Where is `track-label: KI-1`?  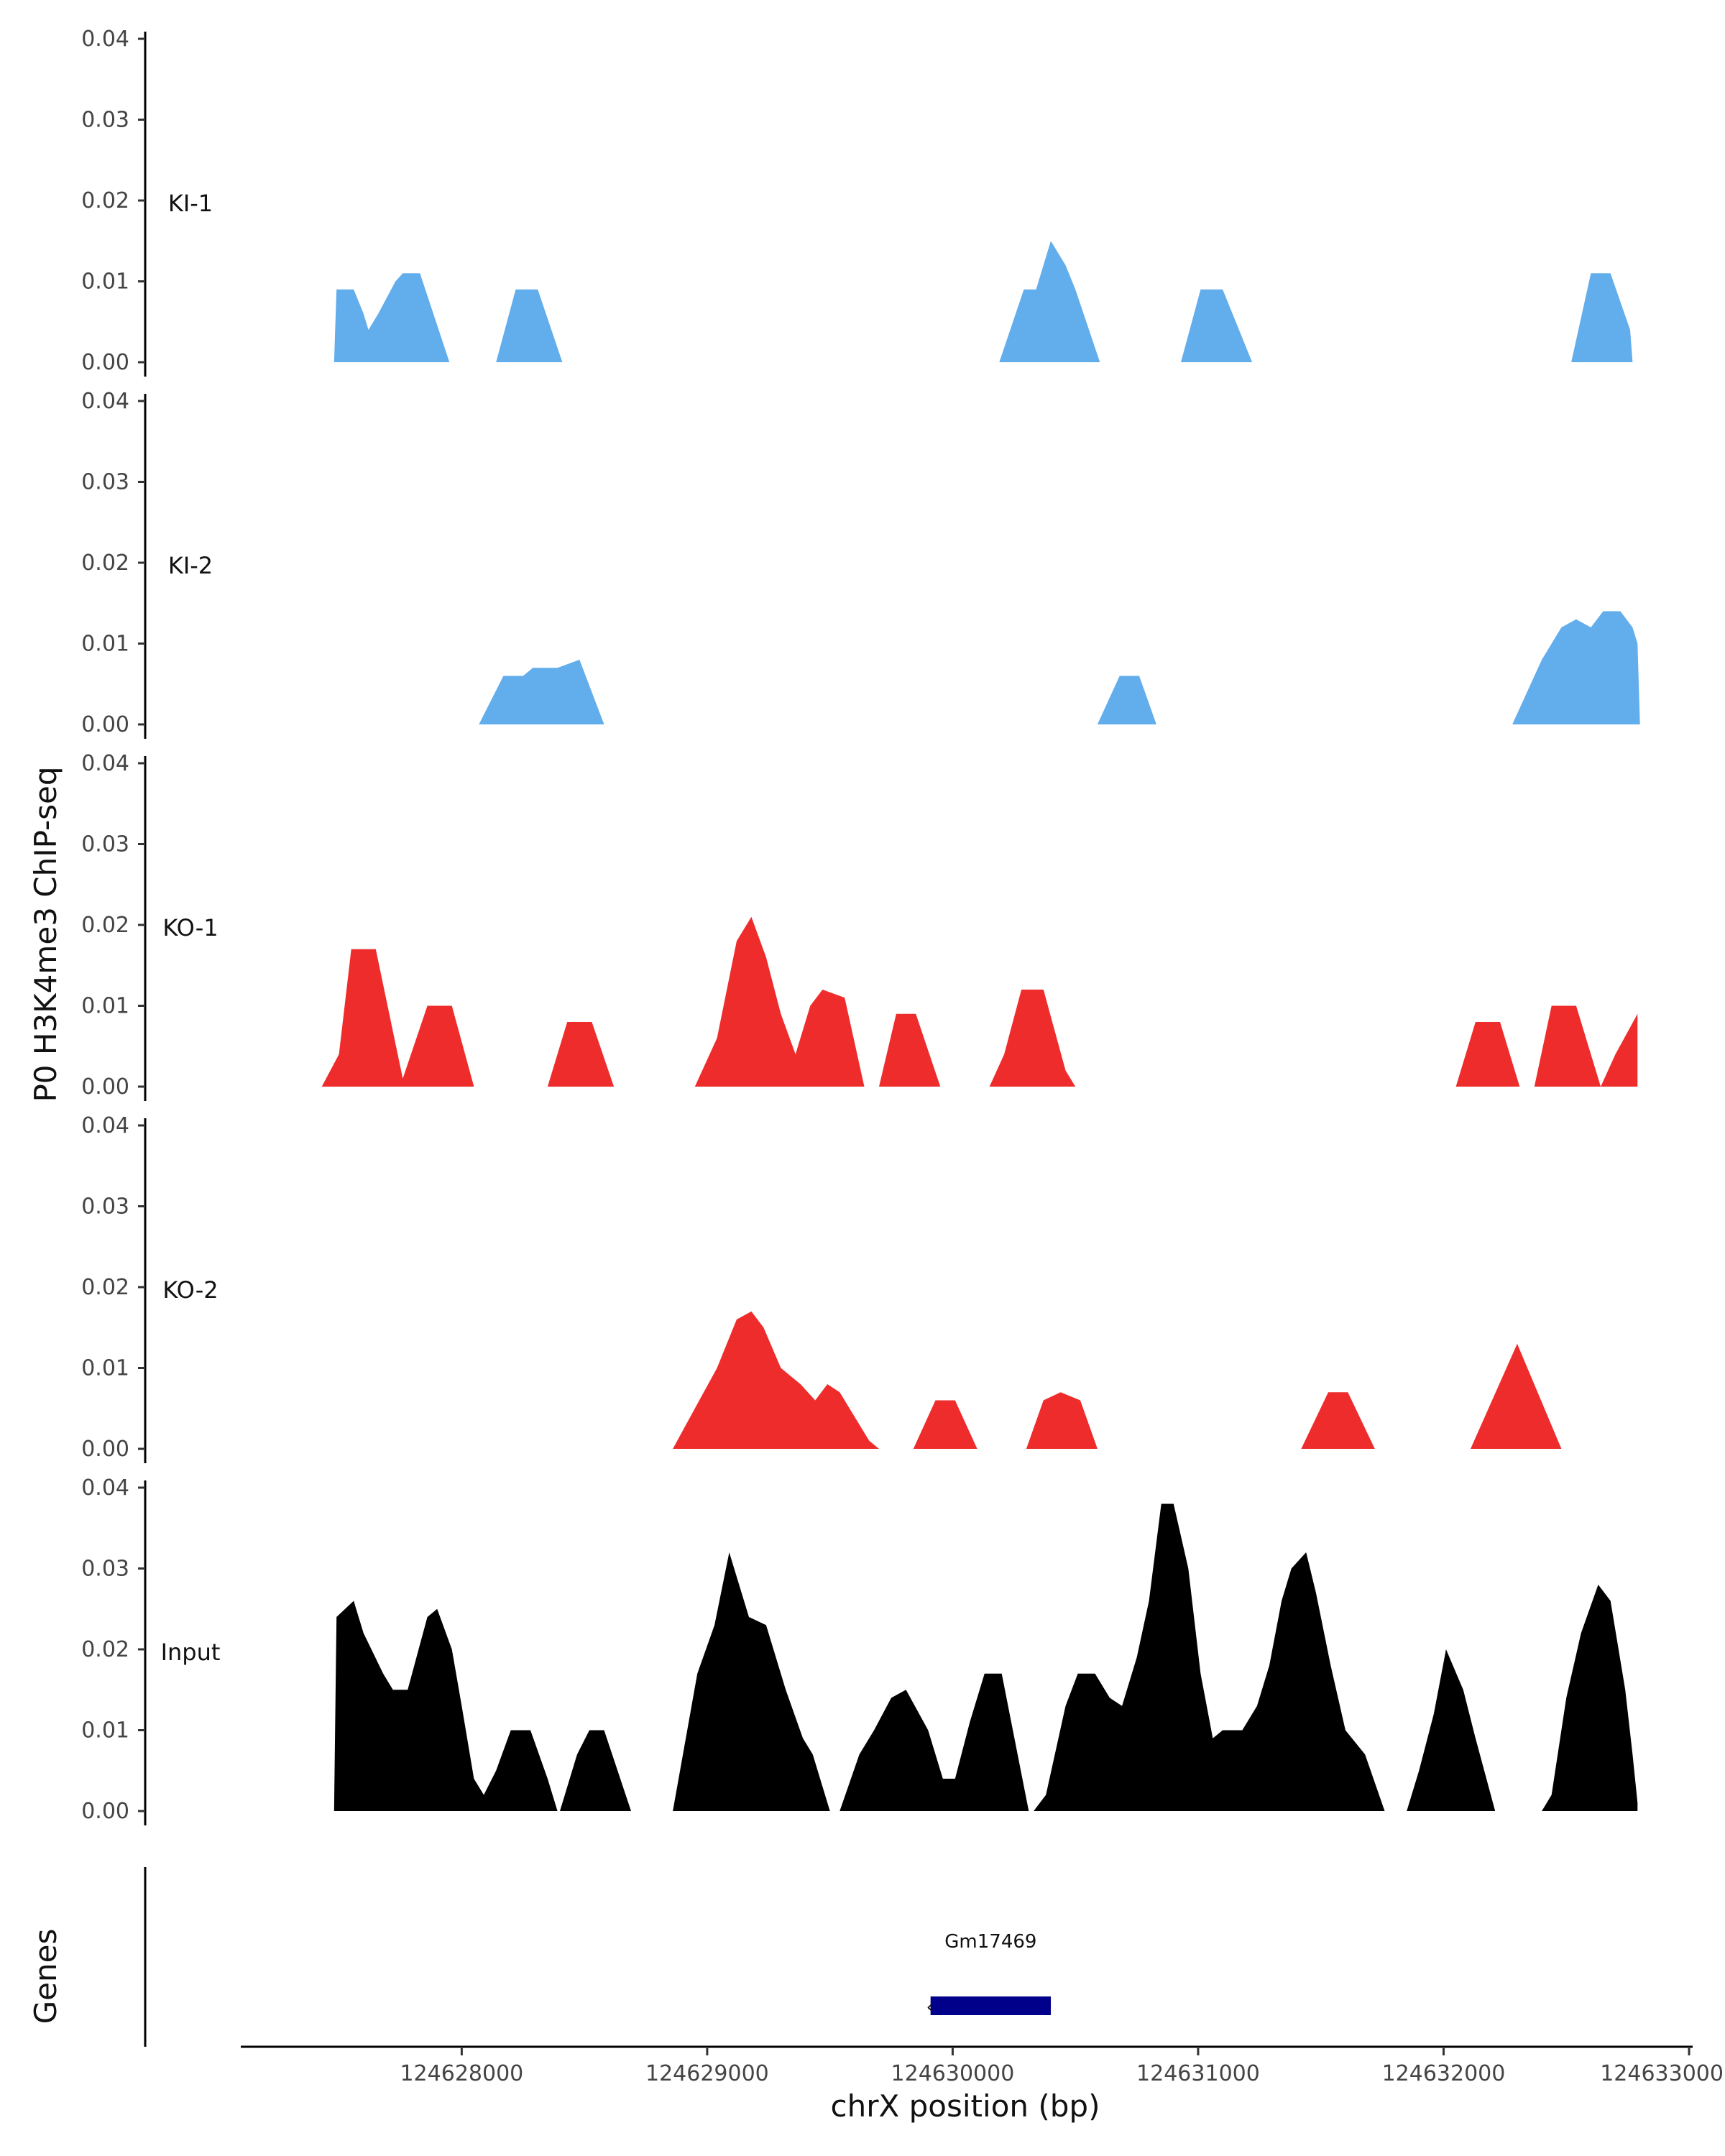 track-label: KI-1 is located at coordinates (190, 204).